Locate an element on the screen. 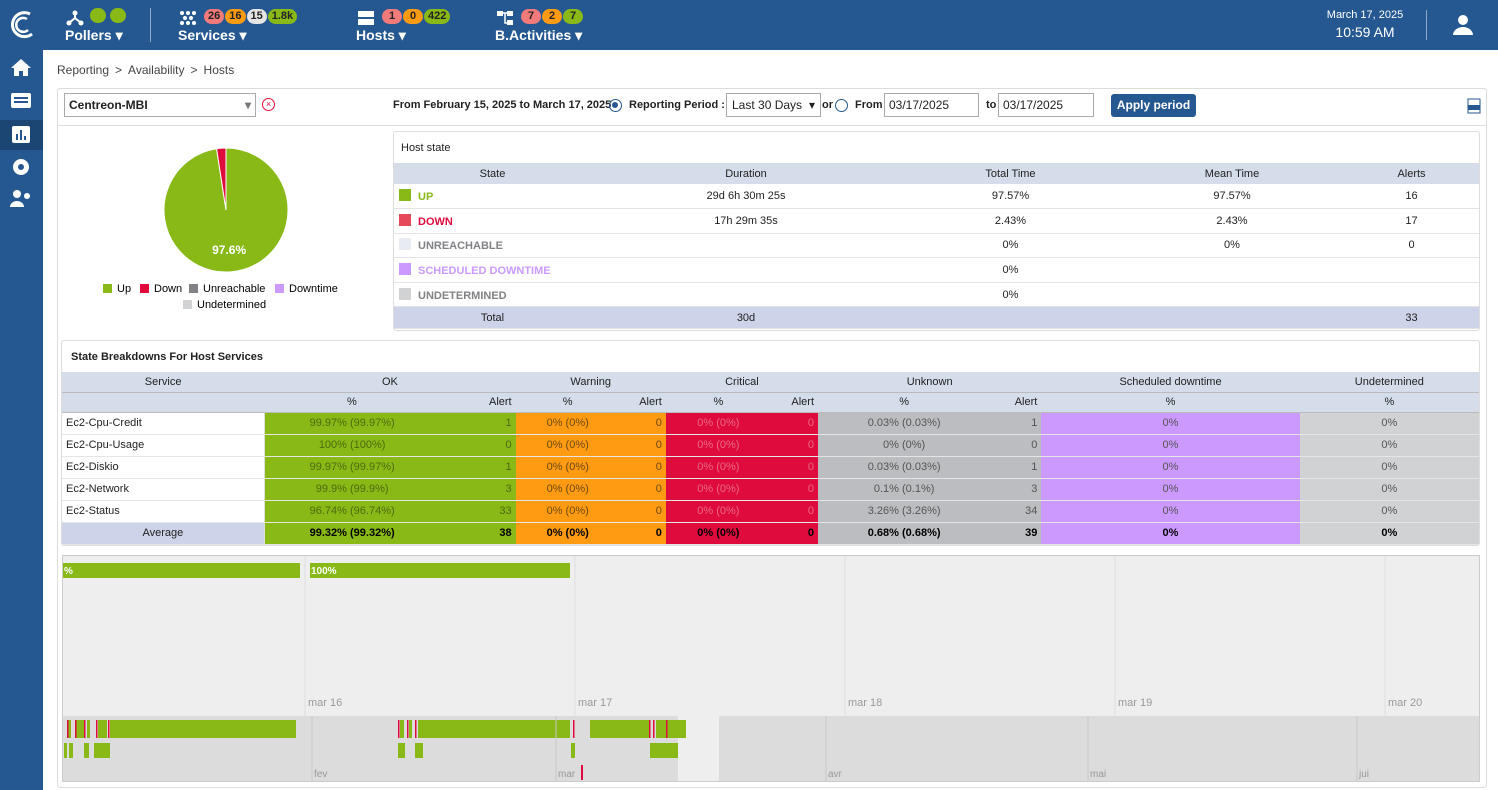 This screenshot has width=1498, height=790. cell-text: 16 is located at coordinates (1411, 196).